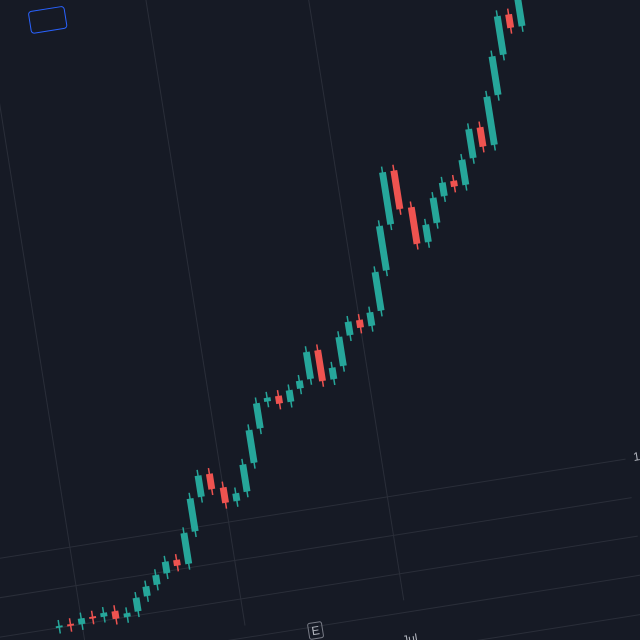 This screenshot has width=640, height=640. I want to click on badge, so click(315, 630).